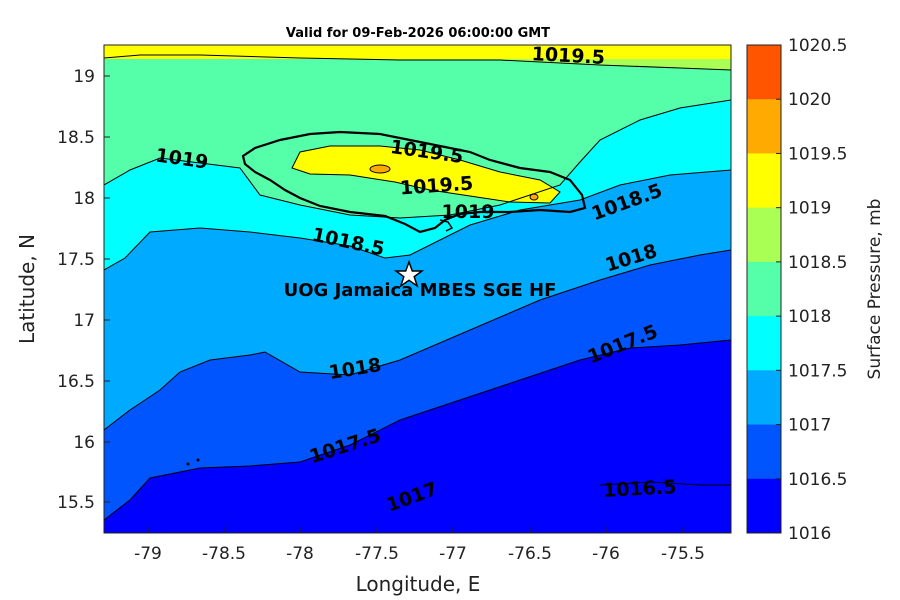 This screenshot has height=600, width=900. I want to click on y-axis-label: Latitude, N, so click(27, 289).